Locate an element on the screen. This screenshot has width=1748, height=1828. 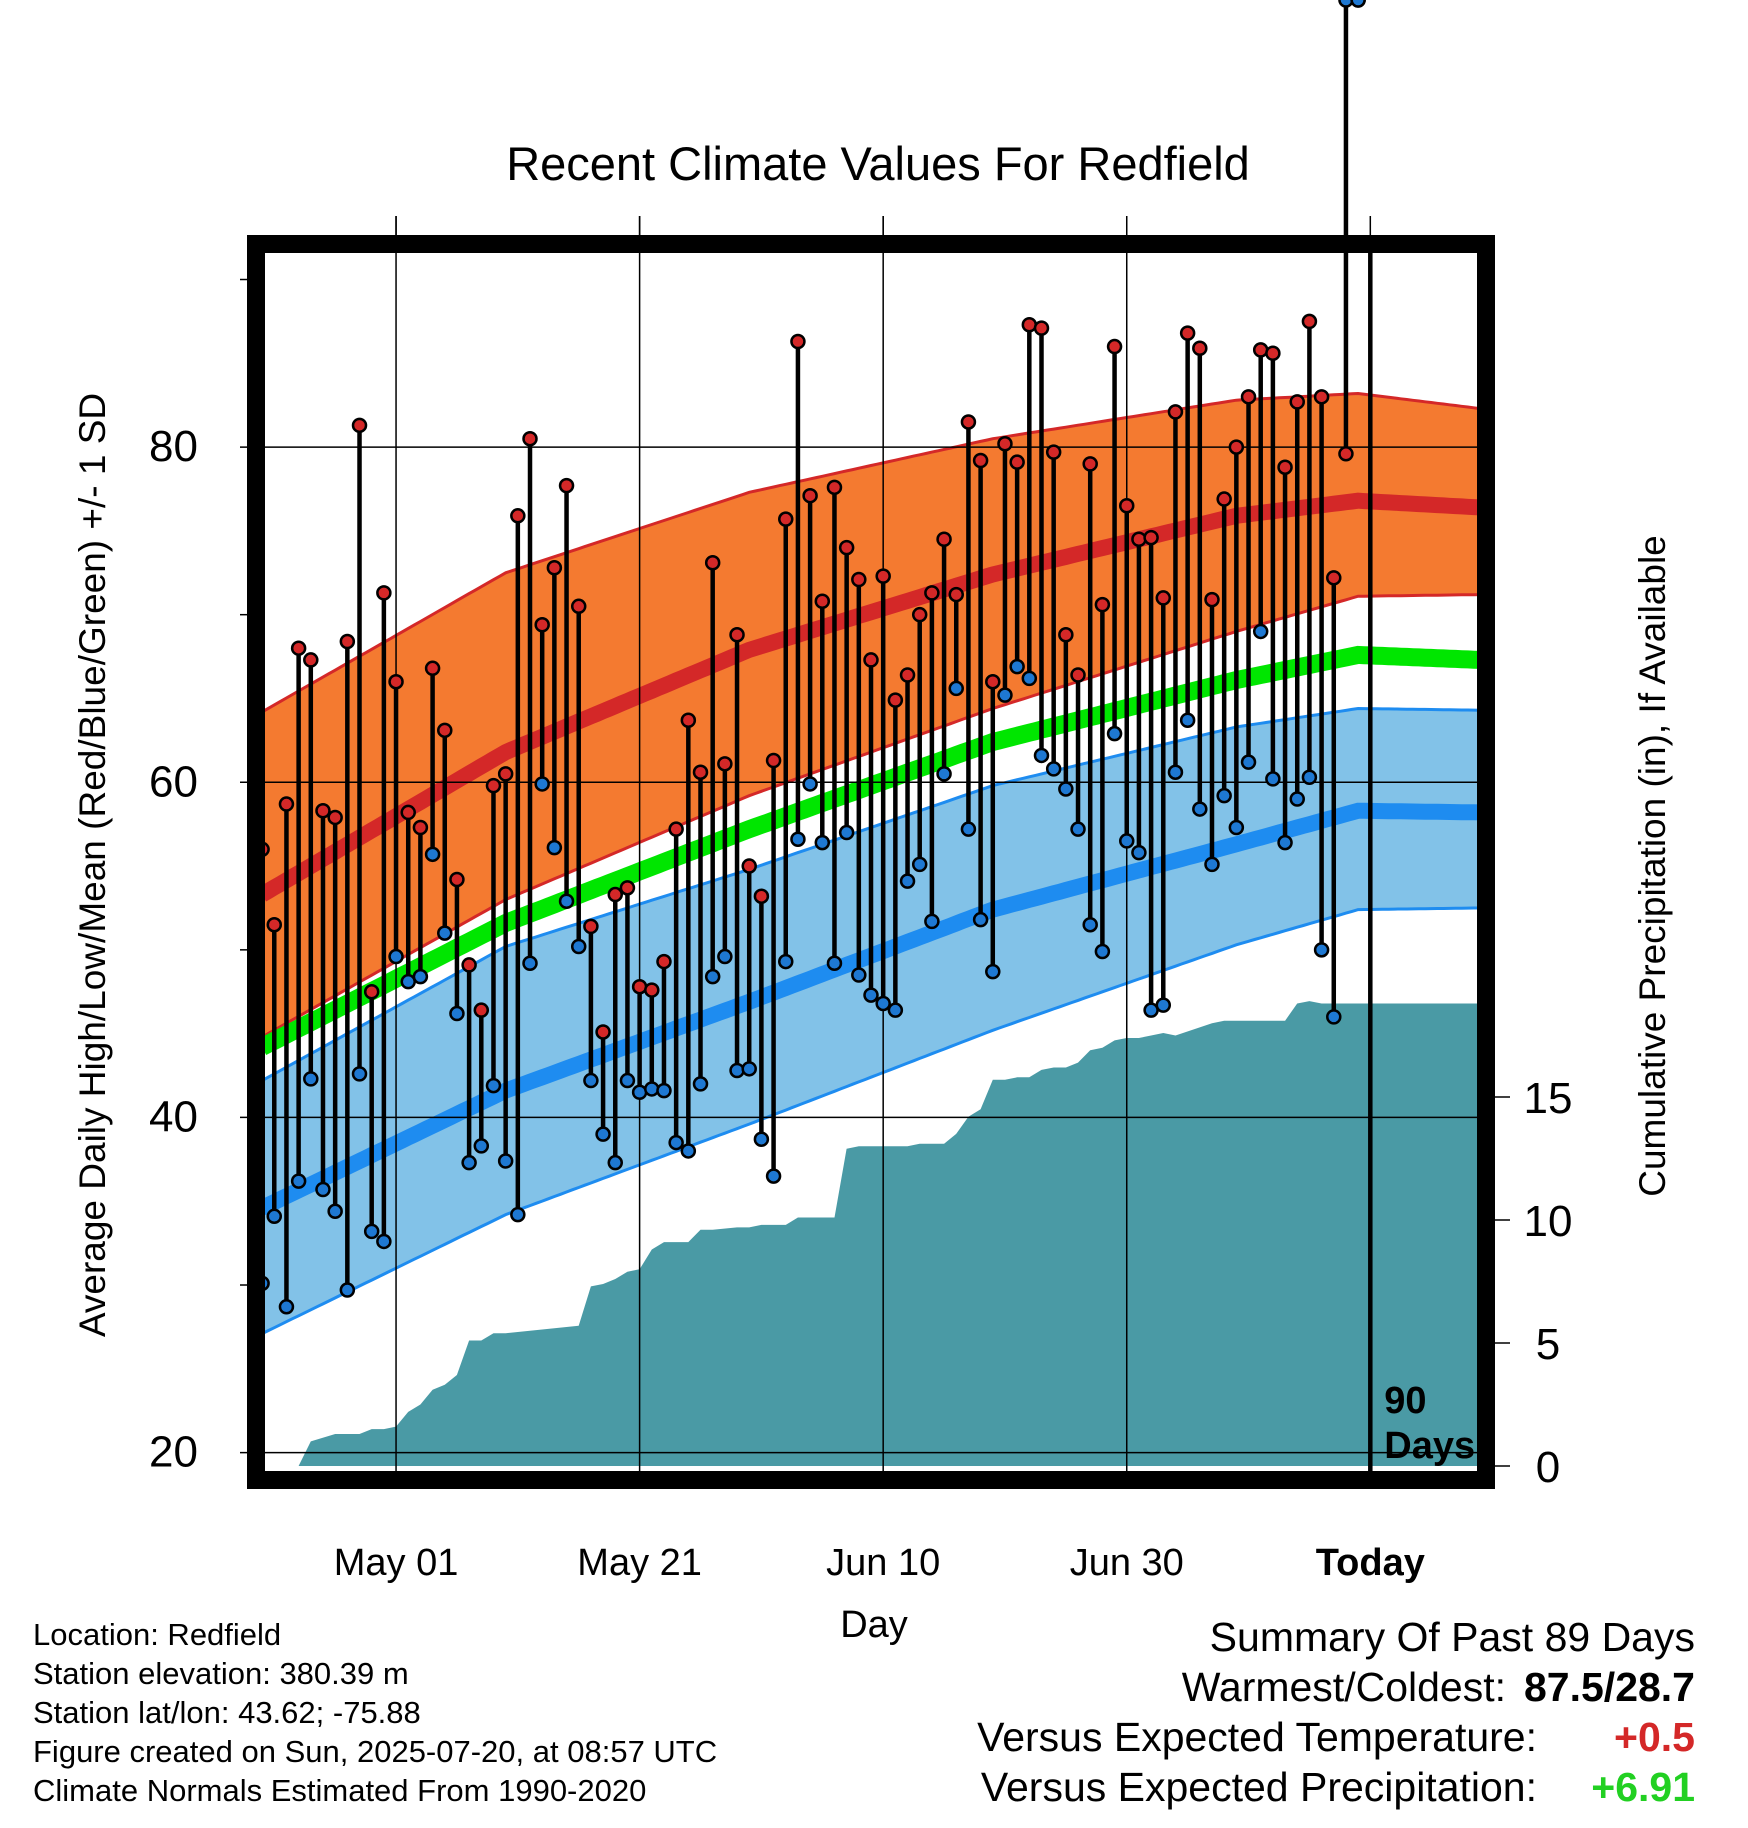
y-right-tick-label: 10 is located at coordinates (1548, 1221).